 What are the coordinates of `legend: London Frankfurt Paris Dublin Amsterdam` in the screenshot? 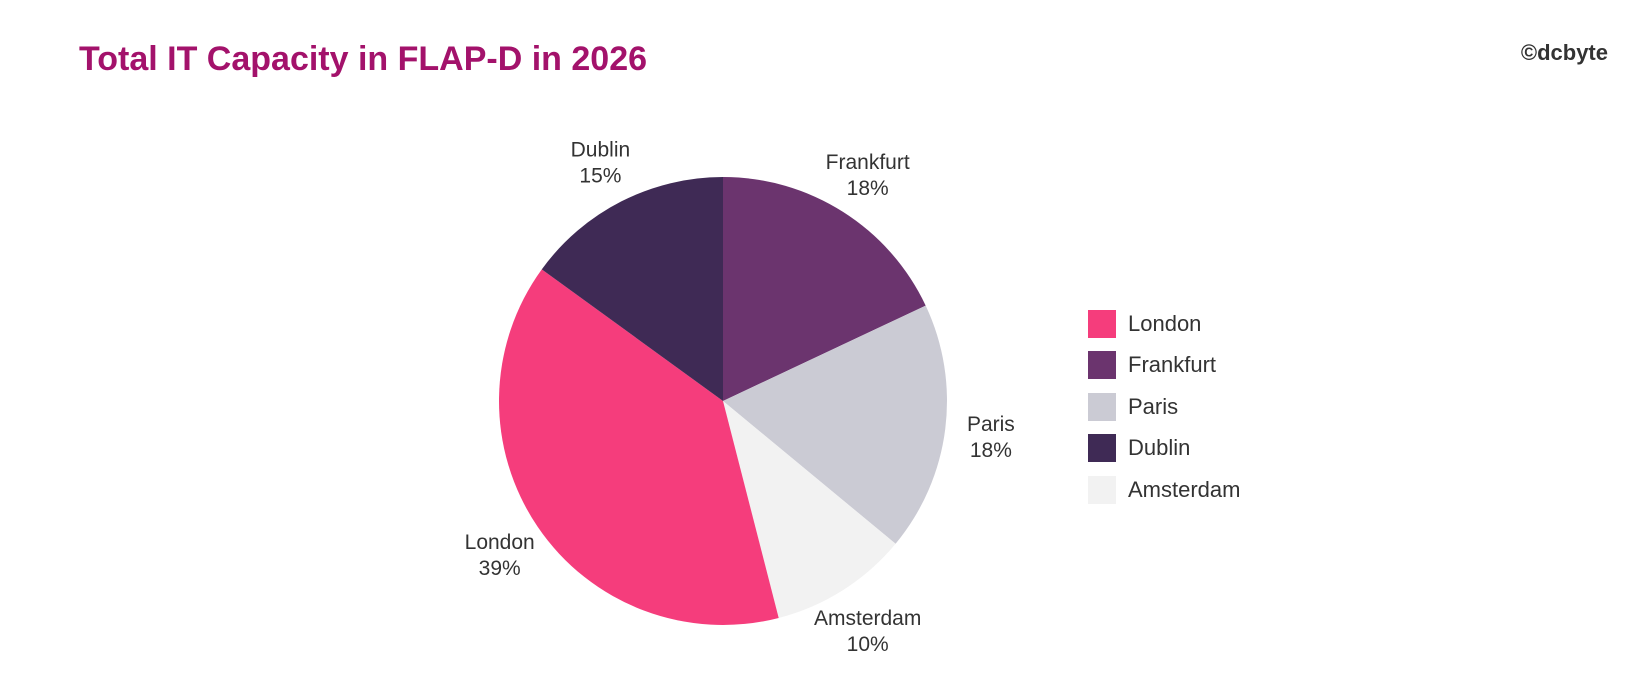 It's located at (1164, 407).